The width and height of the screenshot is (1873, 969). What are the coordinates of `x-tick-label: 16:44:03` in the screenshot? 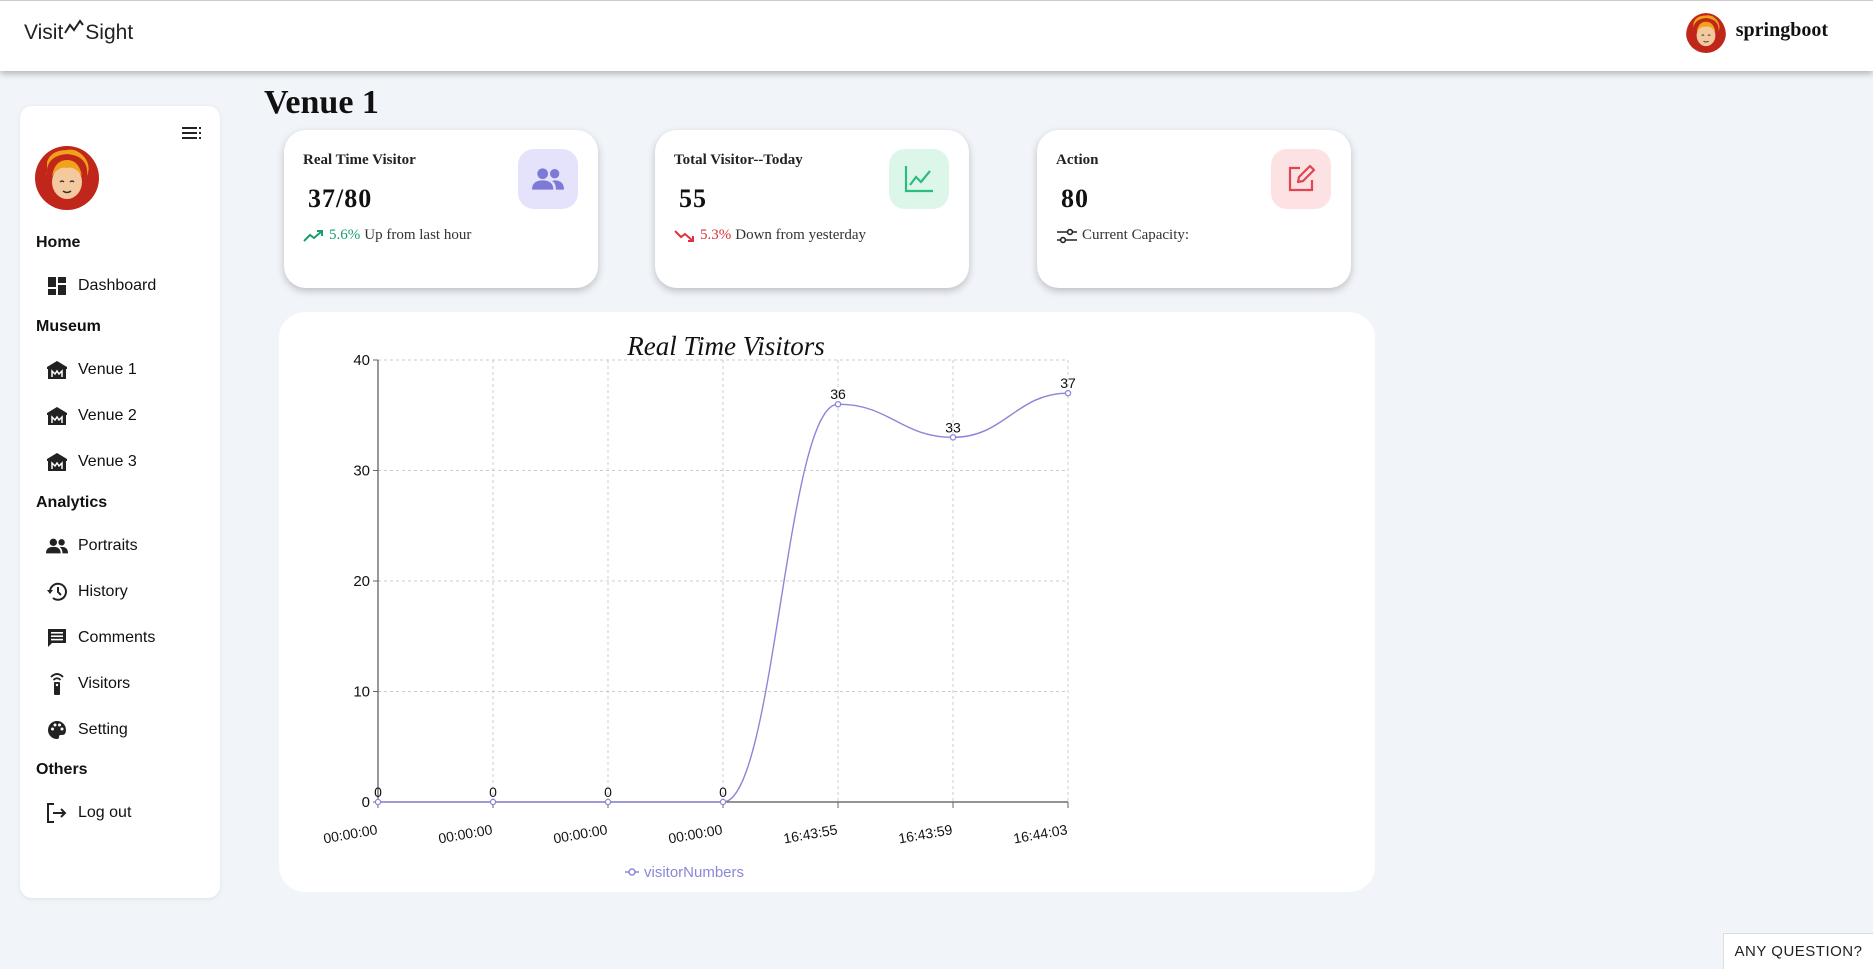 It's located at (1040, 833).